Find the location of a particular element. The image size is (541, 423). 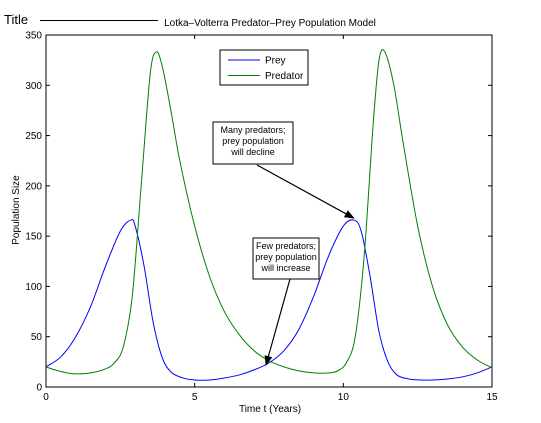

y-axis-label: Population Size is located at coordinates (16, 210).